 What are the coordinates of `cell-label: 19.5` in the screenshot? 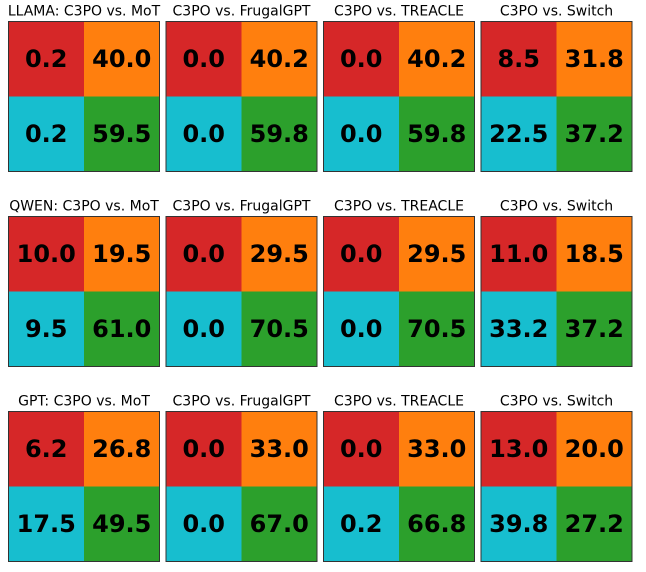 It's located at (121, 254).